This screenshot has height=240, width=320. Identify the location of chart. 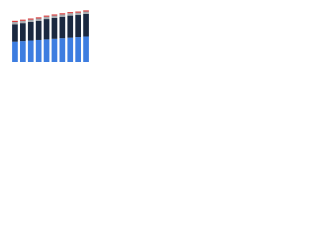
(50, 36).